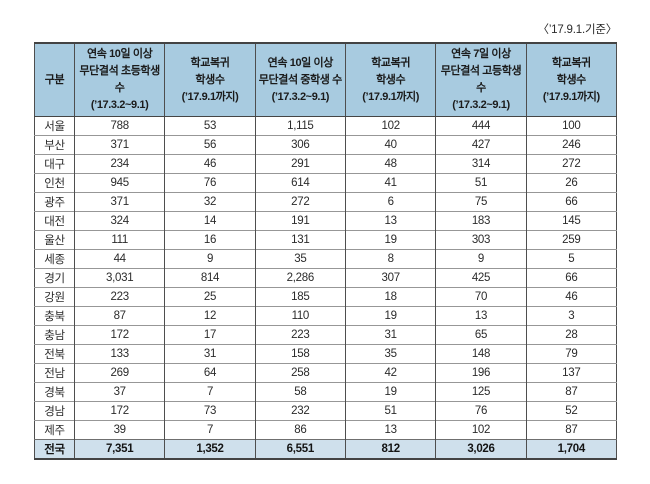  I want to click on value-cell: 303, so click(481, 240).